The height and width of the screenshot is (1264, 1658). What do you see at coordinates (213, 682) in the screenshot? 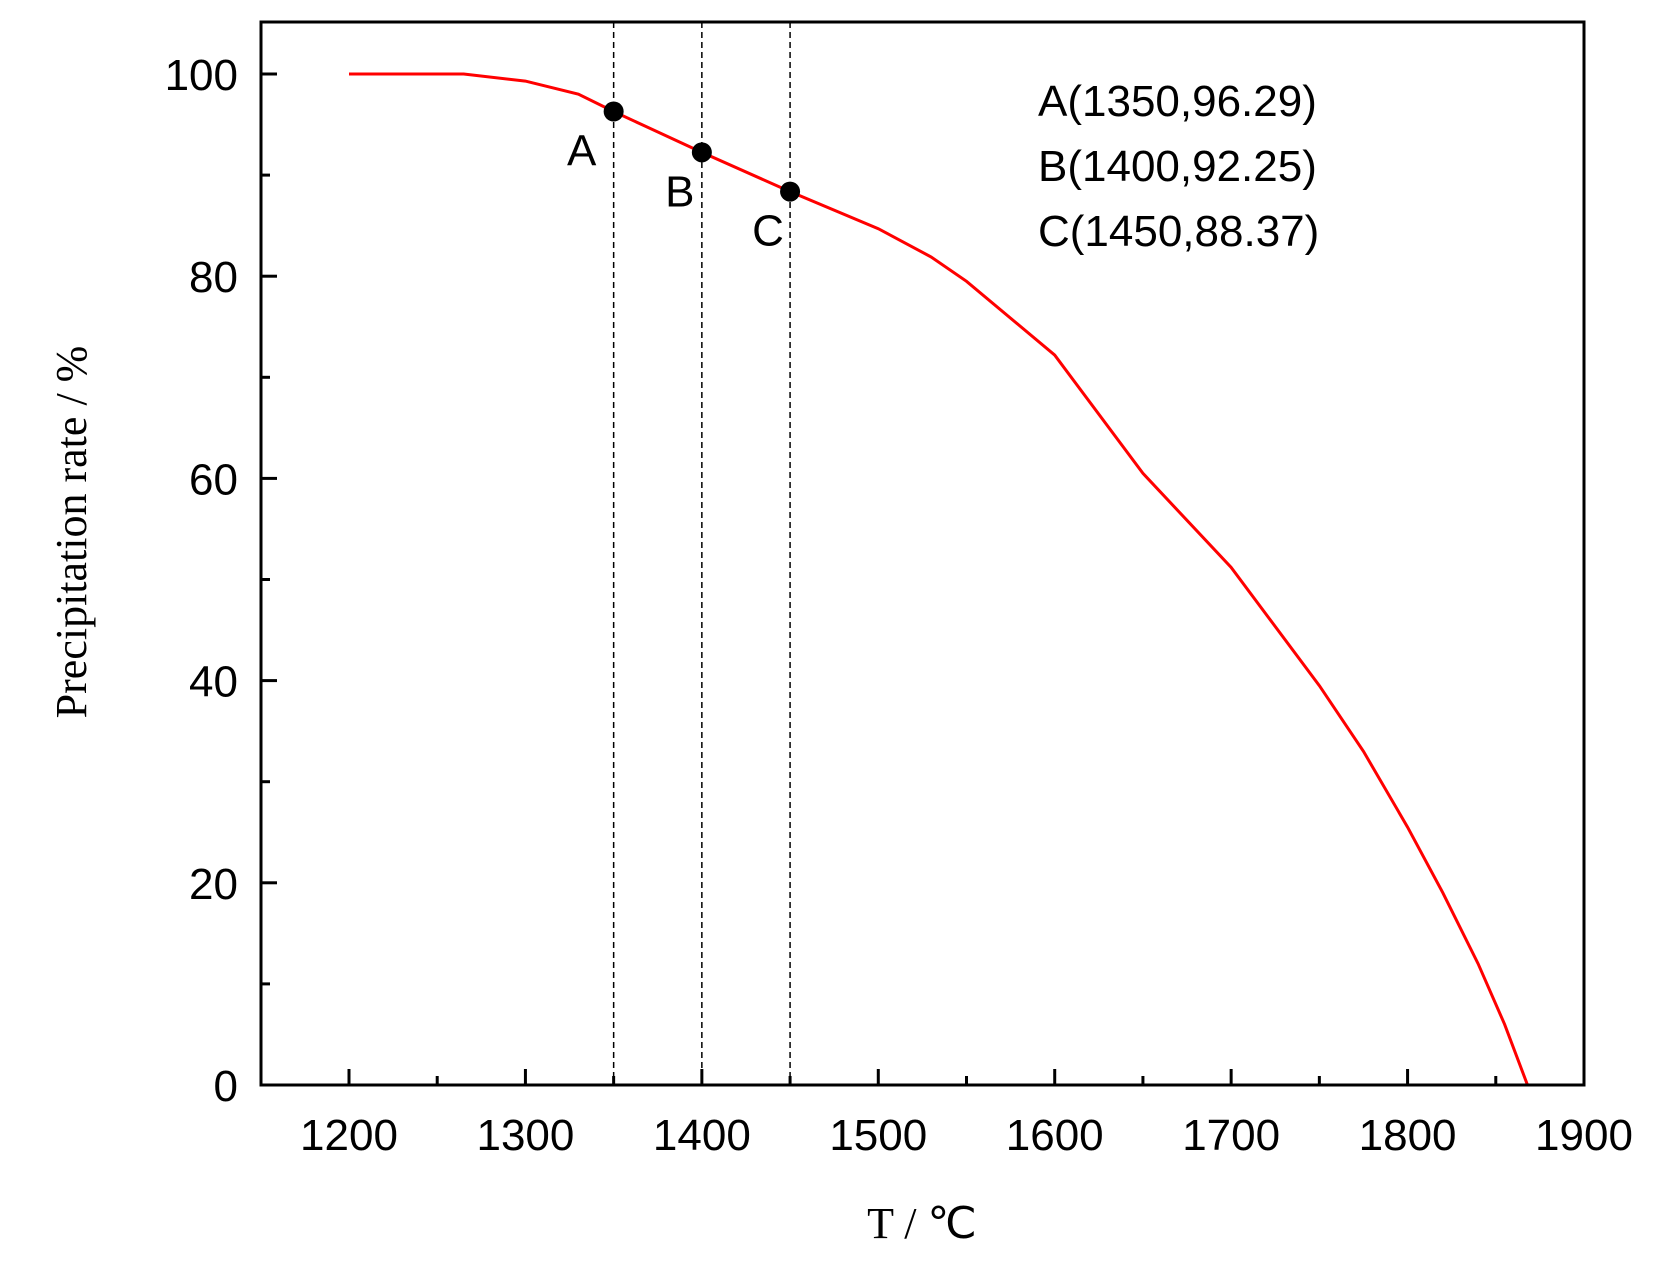
I see `y-tick-label: 40` at bounding box center [213, 682].